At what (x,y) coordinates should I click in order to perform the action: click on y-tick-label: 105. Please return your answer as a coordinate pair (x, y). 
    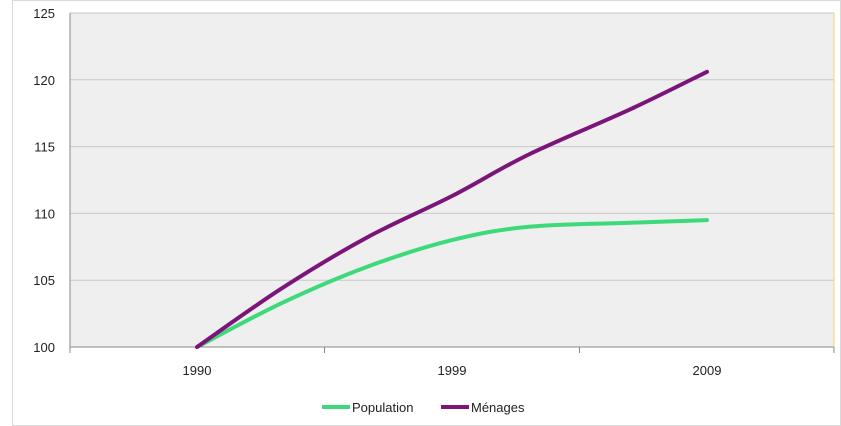
    Looking at the image, I should click on (44, 280).